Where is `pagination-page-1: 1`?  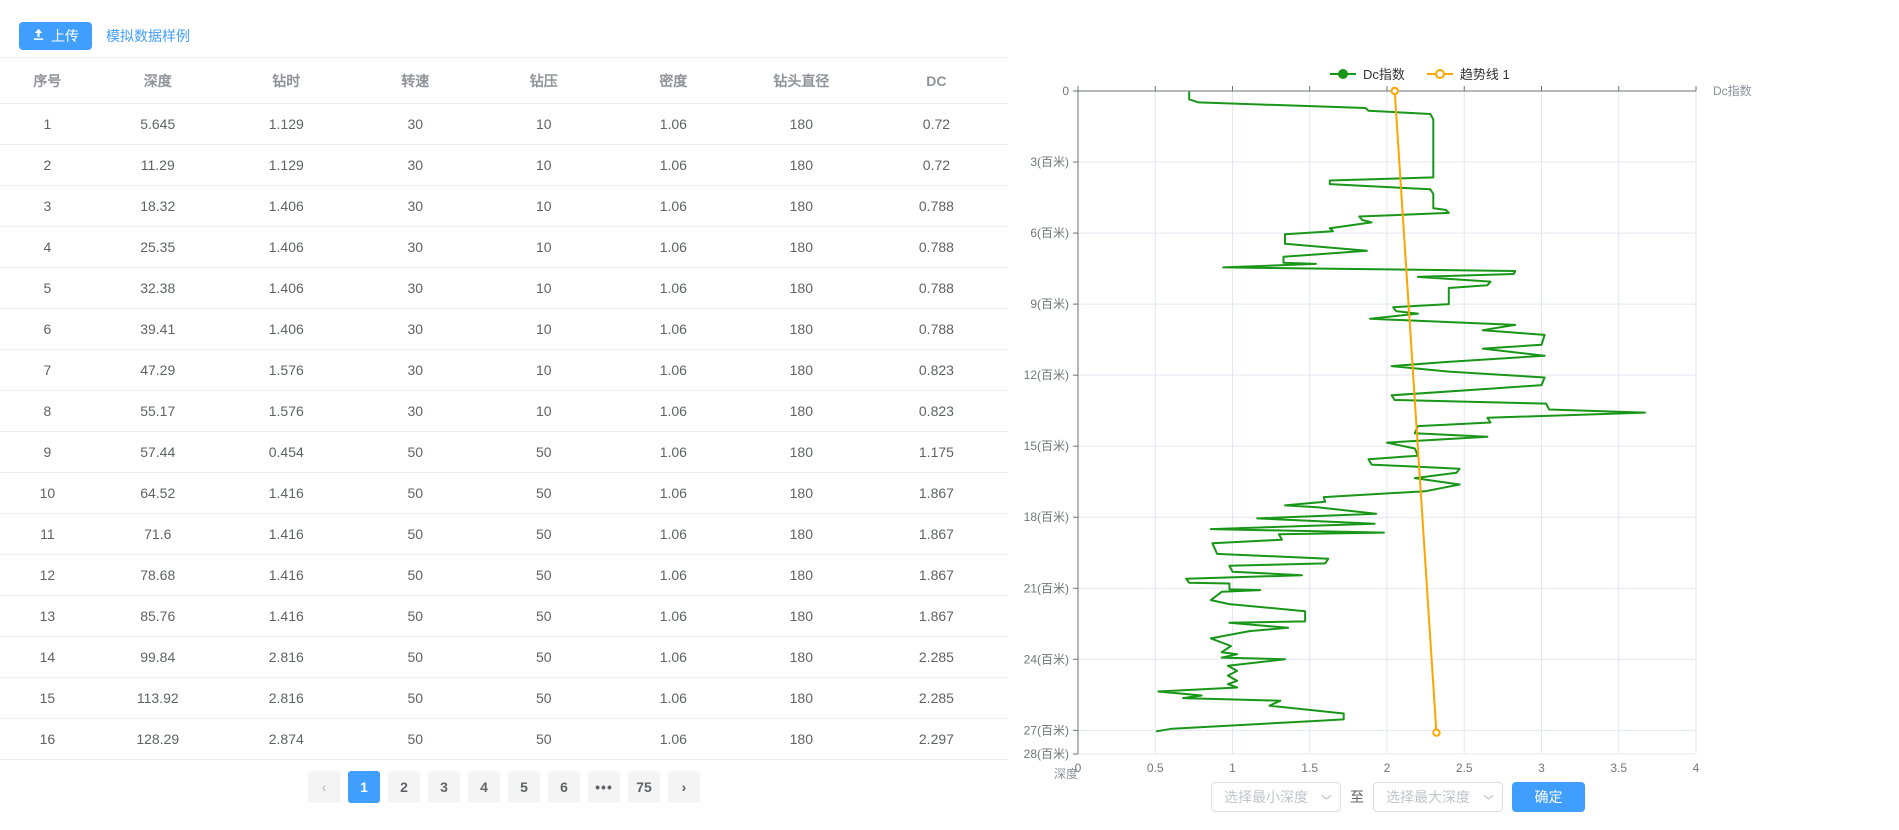
pagination-page-1: 1 is located at coordinates (364, 787).